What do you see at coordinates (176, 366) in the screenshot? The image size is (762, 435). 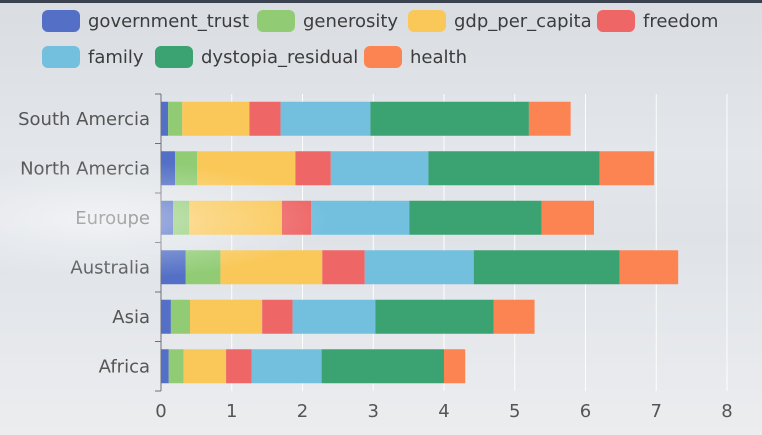 I see `bar-africa-generosity` at bounding box center [176, 366].